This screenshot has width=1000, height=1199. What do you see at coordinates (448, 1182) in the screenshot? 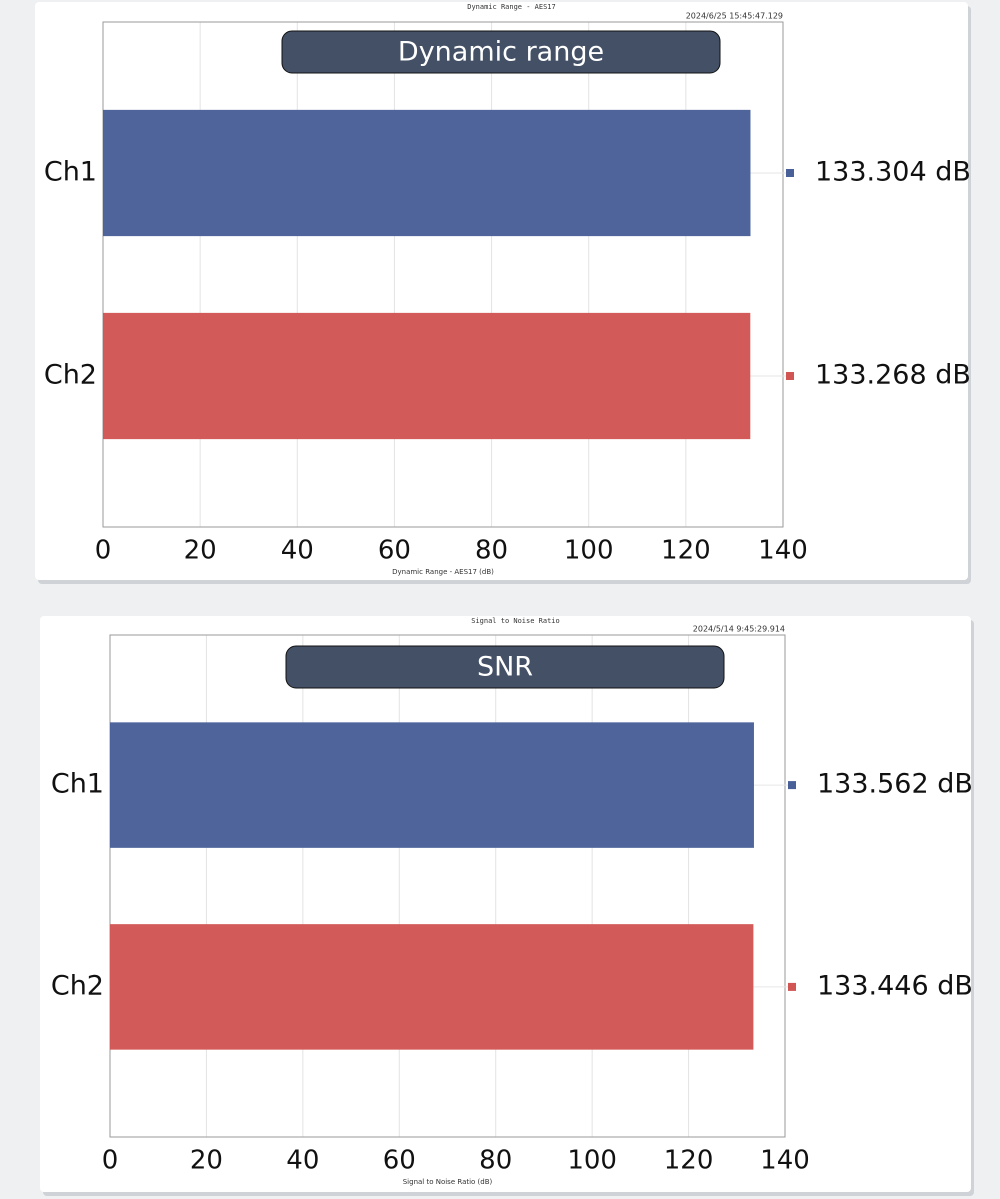
I see `x-axis-title: Signal to Noise Ratio (dB)` at bounding box center [448, 1182].